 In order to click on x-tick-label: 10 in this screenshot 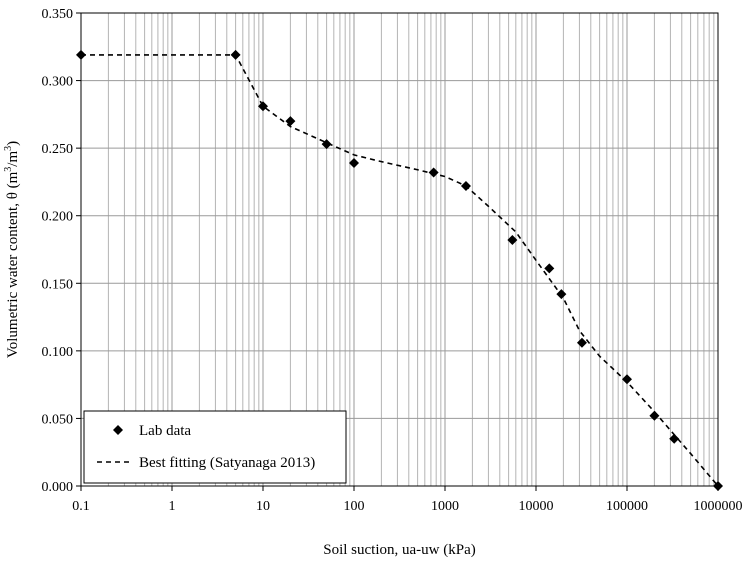, I will do `click(263, 506)`.